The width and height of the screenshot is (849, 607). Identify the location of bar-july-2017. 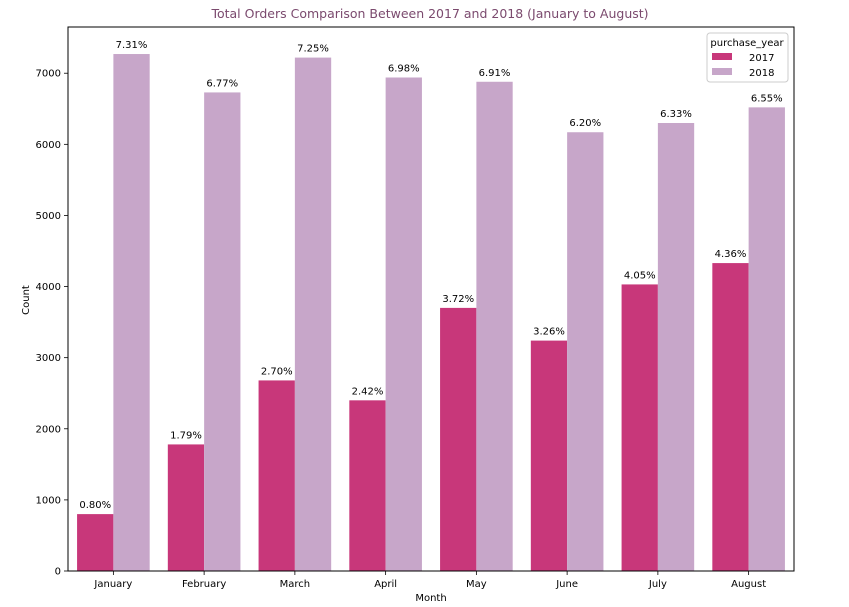
(639, 427).